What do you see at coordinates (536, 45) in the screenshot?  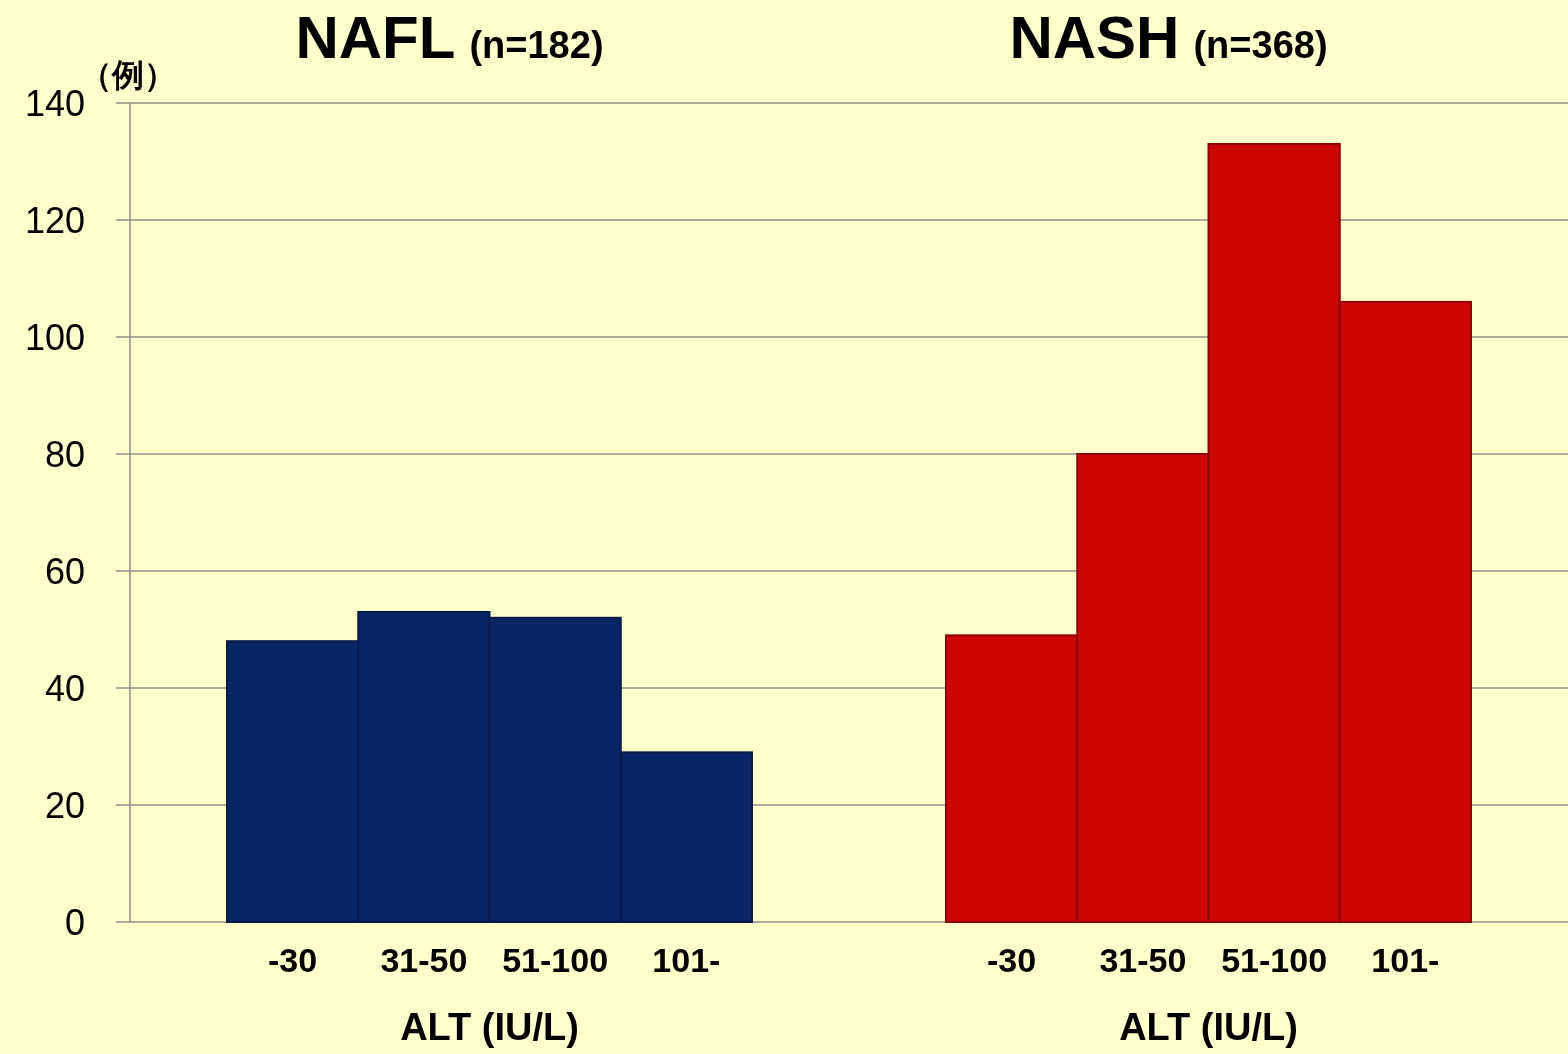 I see `chart-subtitle: (n=182)` at bounding box center [536, 45].